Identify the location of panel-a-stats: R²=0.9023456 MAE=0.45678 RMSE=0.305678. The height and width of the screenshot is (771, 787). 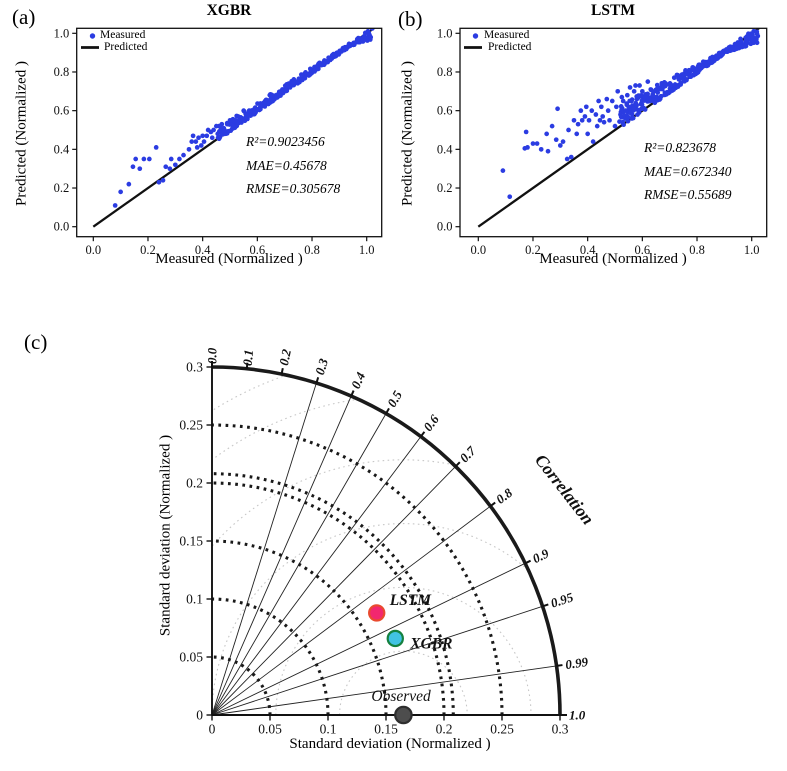
(293, 165).